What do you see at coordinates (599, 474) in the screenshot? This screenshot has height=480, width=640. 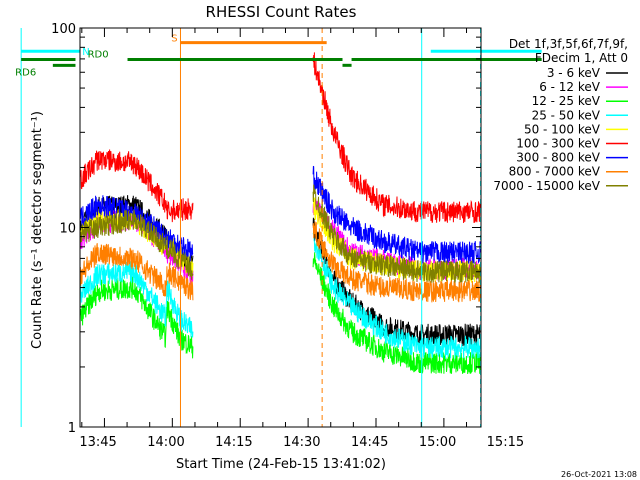 I see `footer-date: 26-Oct-2021 13:08` at bounding box center [599, 474].